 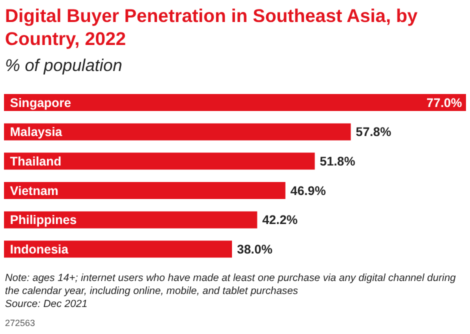 I want to click on y-tick-label: Malaysia, so click(x=37, y=132).